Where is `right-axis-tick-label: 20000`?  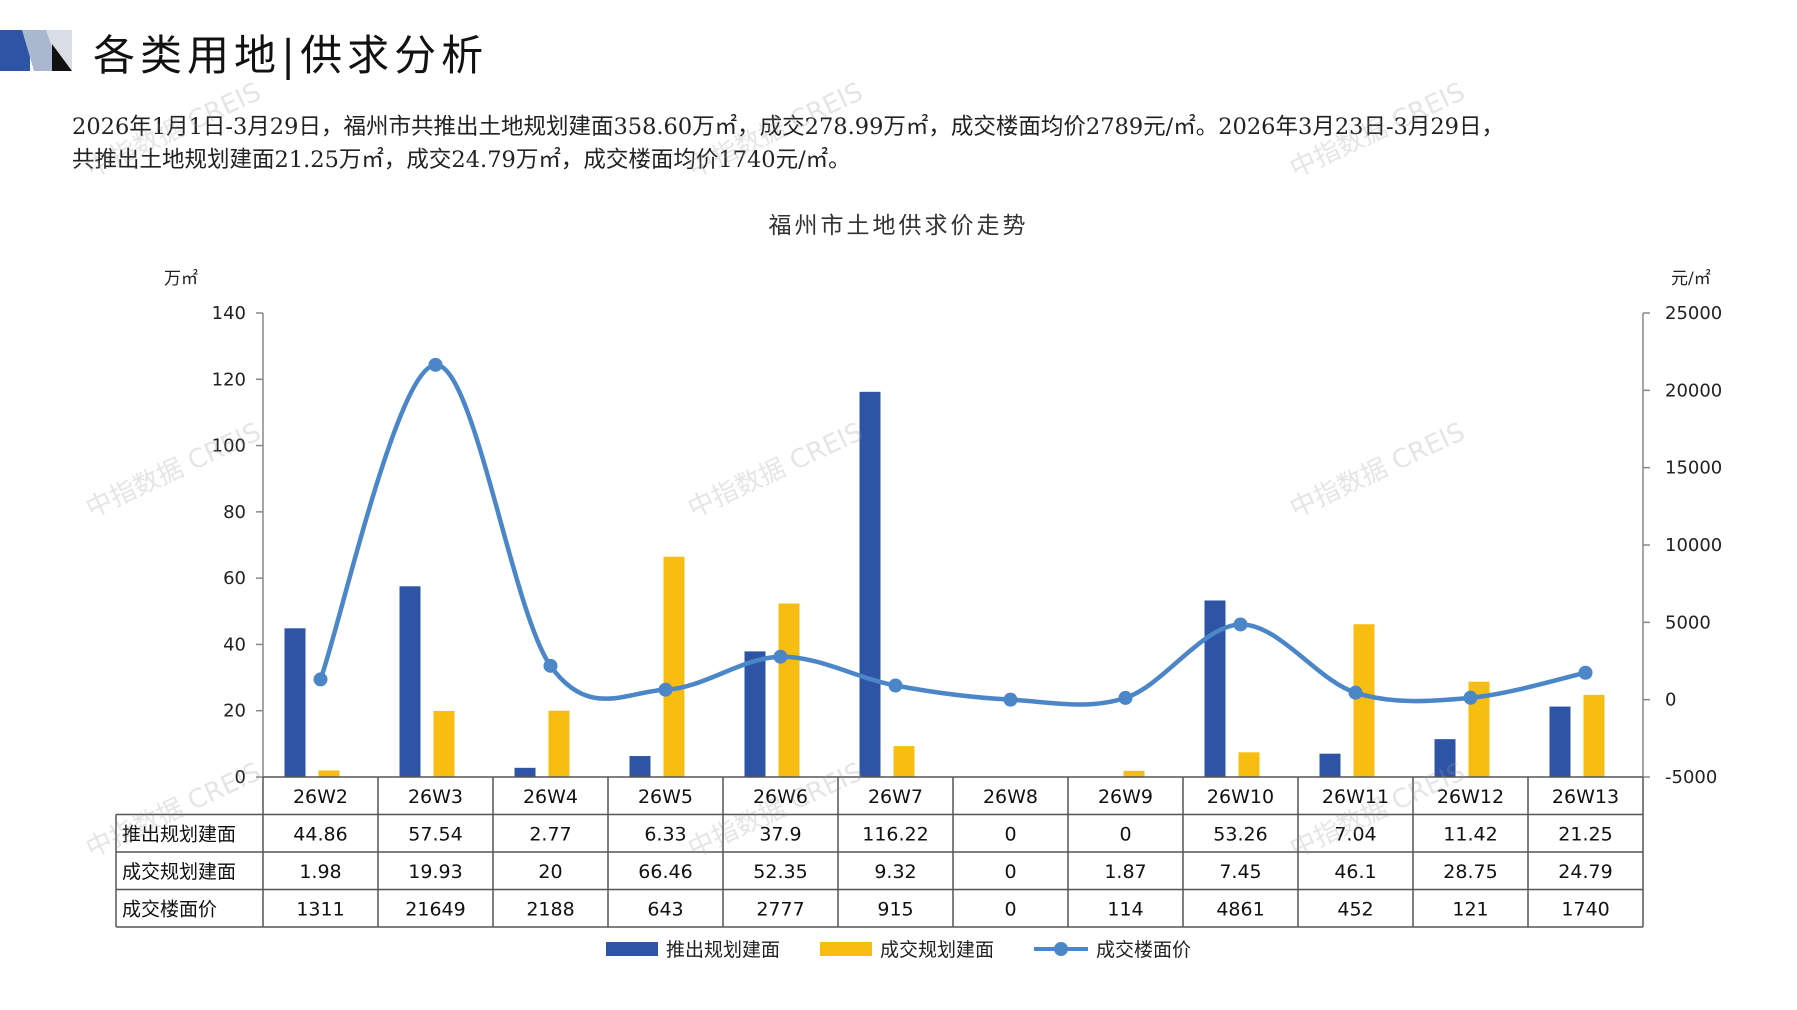
right-axis-tick-label: 20000 is located at coordinates (1693, 390).